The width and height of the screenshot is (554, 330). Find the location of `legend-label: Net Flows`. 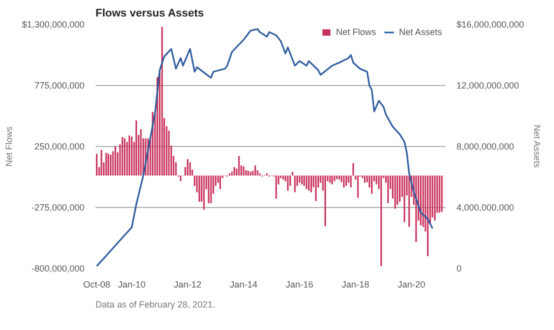

legend-label: Net Flows is located at coordinates (356, 32).